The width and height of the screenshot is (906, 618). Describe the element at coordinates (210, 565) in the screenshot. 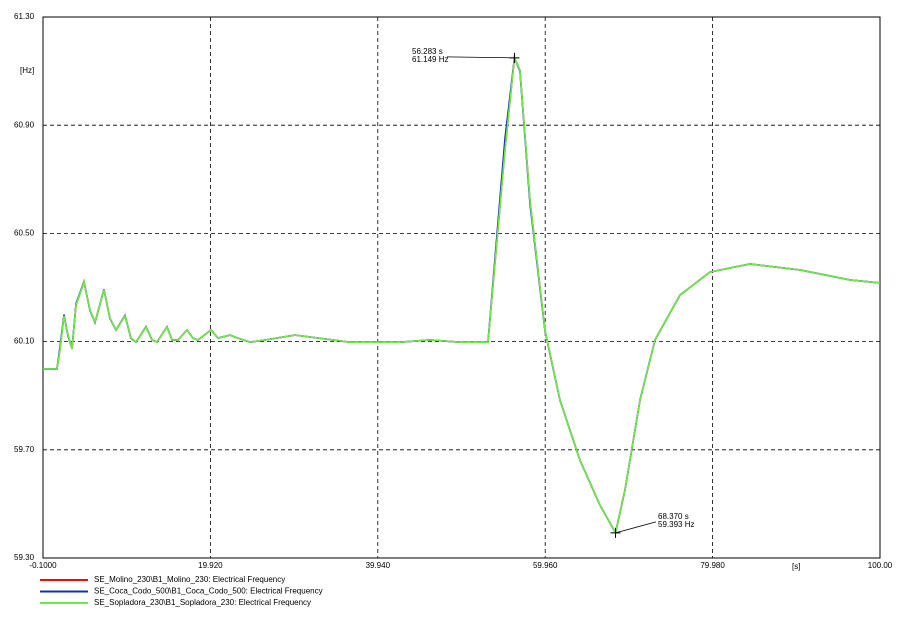

I see `x-tick-label: 19.920` at that location.